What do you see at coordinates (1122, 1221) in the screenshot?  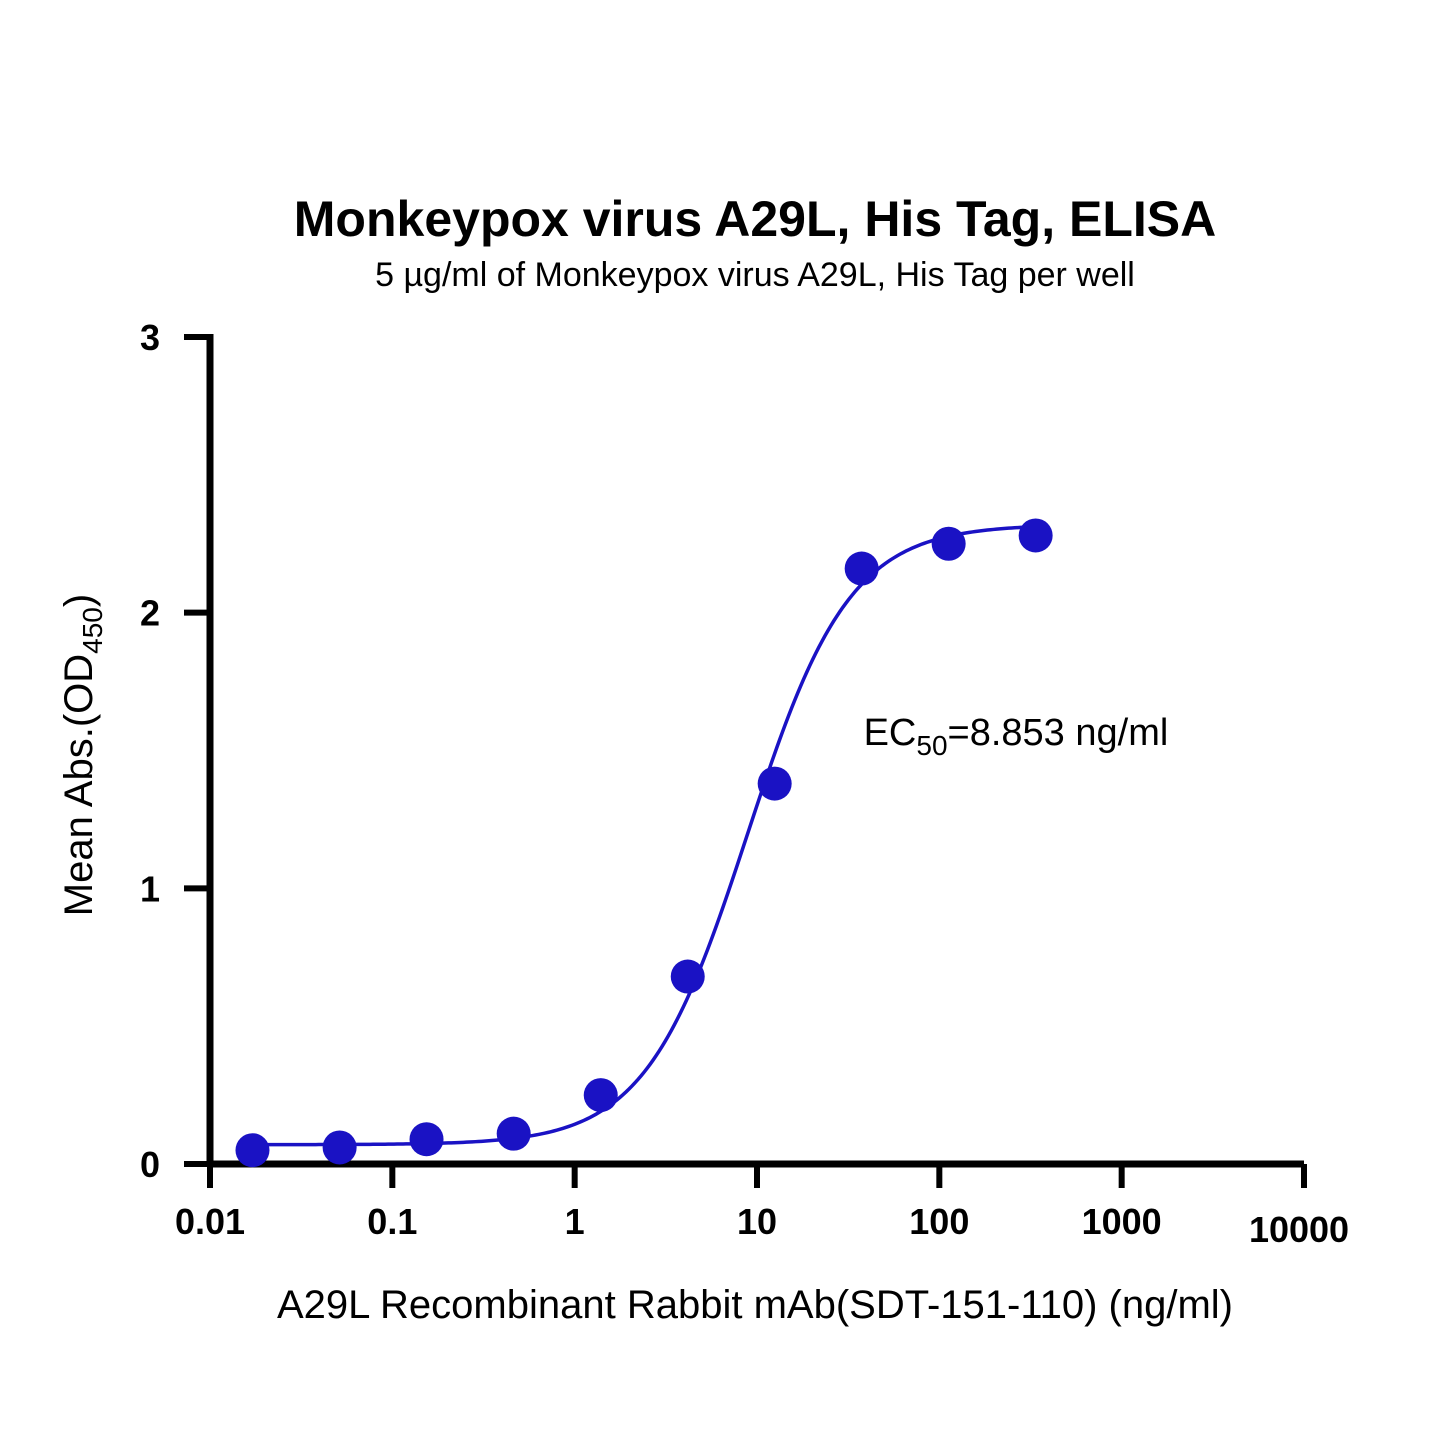 I see `x-tick-label: 1000` at bounding box center [1122, 1221].